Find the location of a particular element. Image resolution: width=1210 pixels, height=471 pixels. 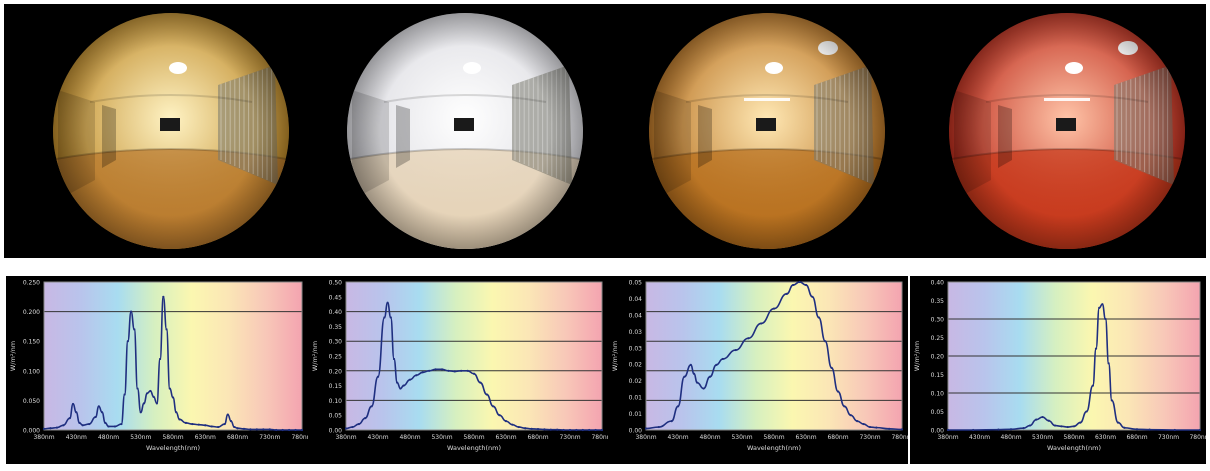

x-tick-label: 730nm is located at coordinates (869, 437).